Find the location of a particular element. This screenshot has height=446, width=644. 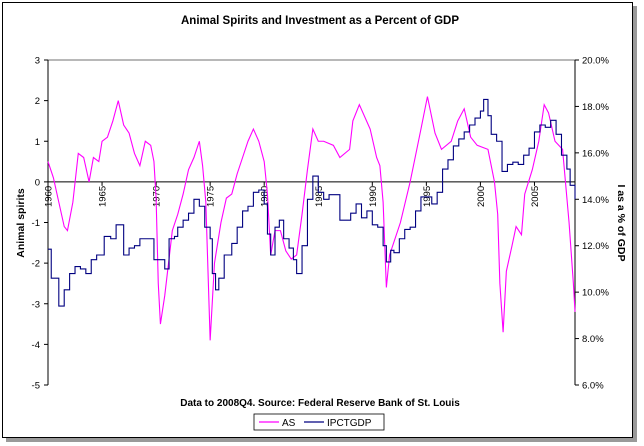

y2-tick-label: 20.0% is located at coordinates (595, 61).